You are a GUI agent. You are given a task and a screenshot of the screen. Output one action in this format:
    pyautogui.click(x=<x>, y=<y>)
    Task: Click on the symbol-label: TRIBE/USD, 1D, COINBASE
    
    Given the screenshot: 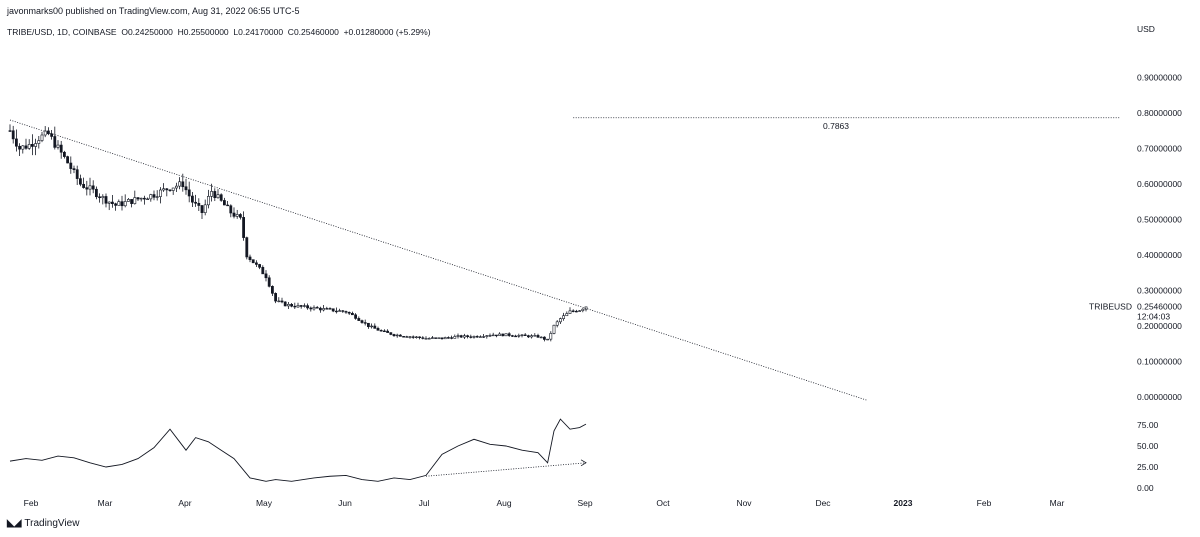 What is the action you would take?
    pyautogui.click(x=62, y=32)
    